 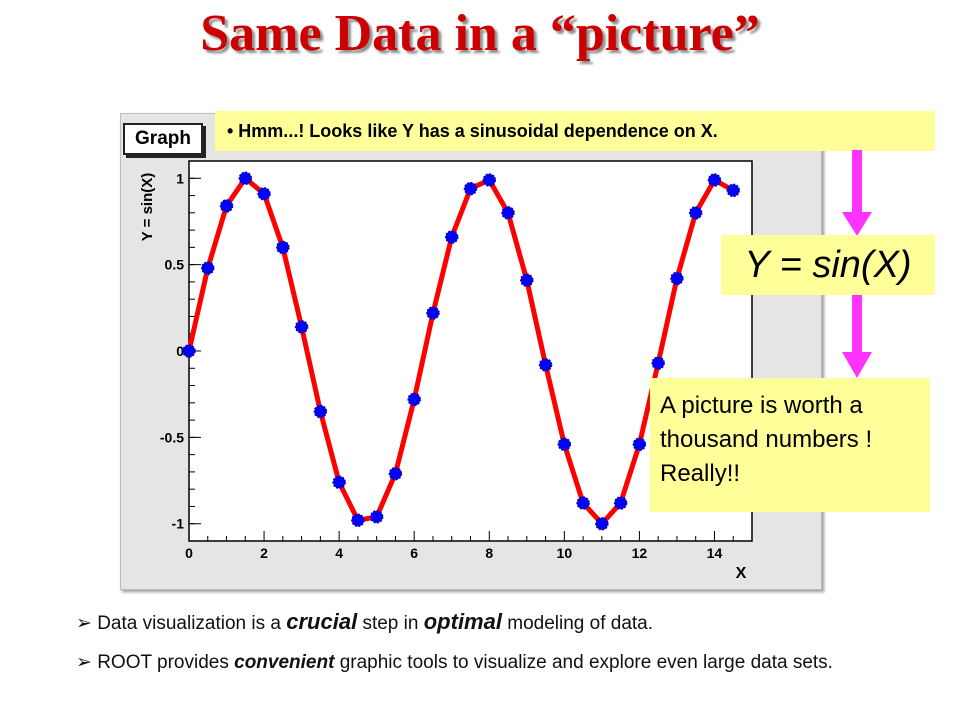 I want to click on y-tick-label: -1, so click(x=178, y=524).